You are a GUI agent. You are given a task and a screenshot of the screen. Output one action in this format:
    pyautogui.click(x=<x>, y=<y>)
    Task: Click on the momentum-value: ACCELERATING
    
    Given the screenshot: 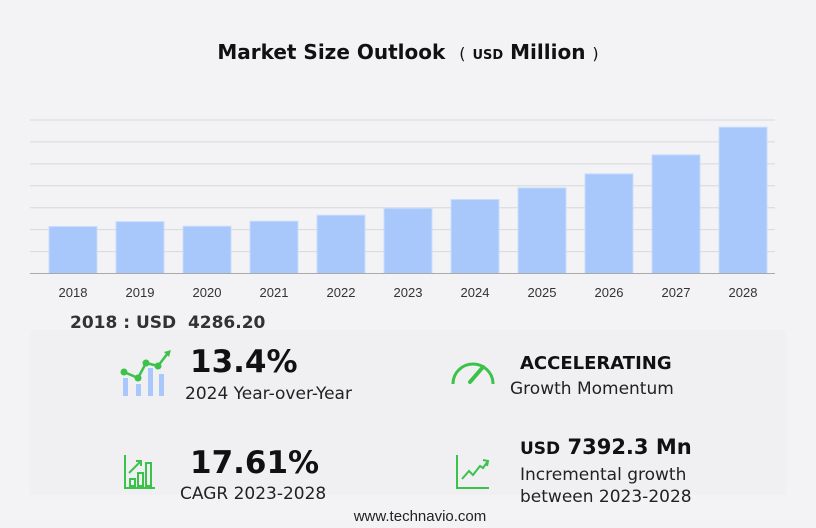 What is the action you would take?
    pyautogui.click(x=596, y=363)
    